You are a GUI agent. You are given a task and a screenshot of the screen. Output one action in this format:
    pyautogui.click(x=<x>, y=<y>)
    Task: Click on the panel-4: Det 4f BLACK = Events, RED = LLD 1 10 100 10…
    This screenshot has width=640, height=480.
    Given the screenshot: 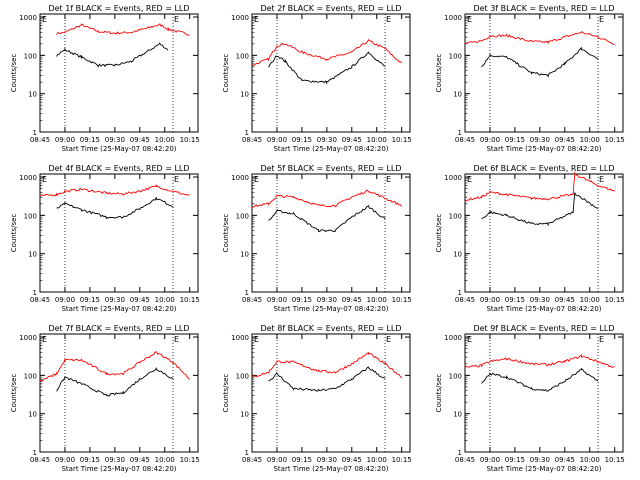 What is the action you would take?
    pyautogui.click(x=105, y=238)
    